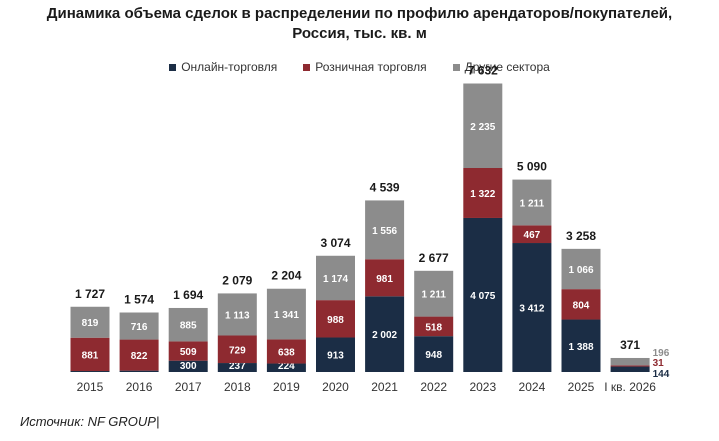 Image resolution: width=719 pixels, height=441 pixels. I want to click on bar-total-label: 1 727, so click(90, 294).